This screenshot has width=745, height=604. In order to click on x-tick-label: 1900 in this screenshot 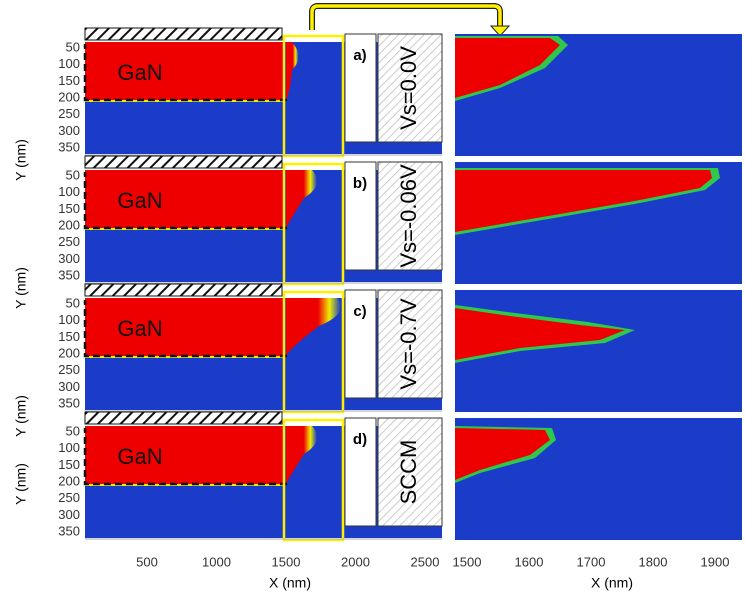, I will do `click(715, 561)`.